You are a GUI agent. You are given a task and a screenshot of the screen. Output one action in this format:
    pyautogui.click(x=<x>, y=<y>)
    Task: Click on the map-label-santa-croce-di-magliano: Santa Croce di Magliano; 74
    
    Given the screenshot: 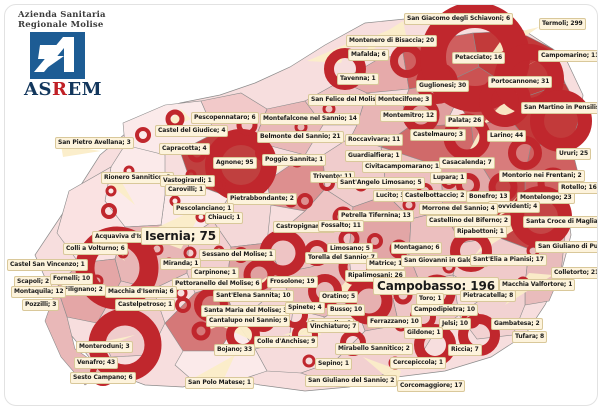 What is the action you would take?
    pyautogui.click(x=560, y=222)
    